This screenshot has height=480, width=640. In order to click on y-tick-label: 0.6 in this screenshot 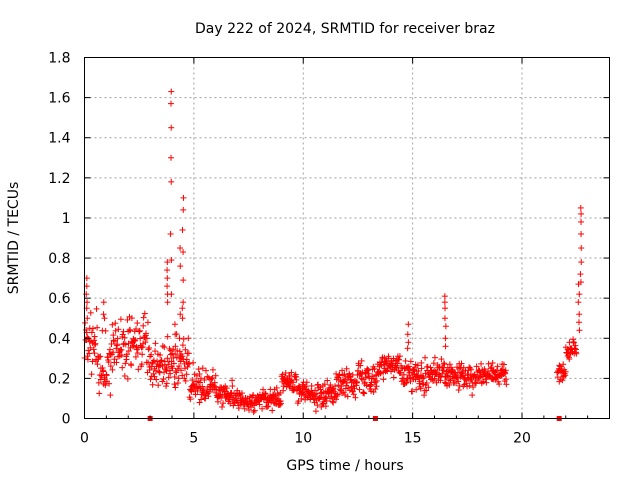, I will do `click(59, 299)`.